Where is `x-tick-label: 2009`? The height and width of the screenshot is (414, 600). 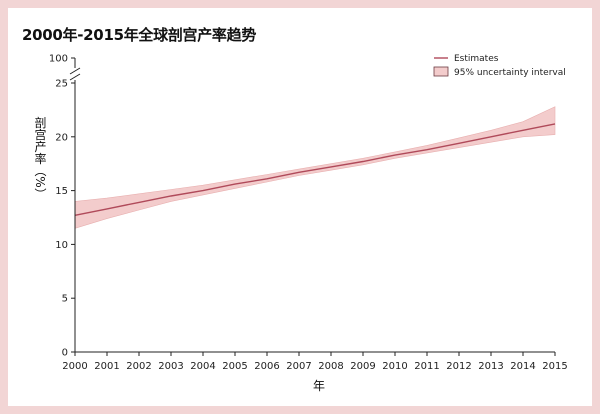 x-tick-label: 2009 is located at coordinates (362, 366).